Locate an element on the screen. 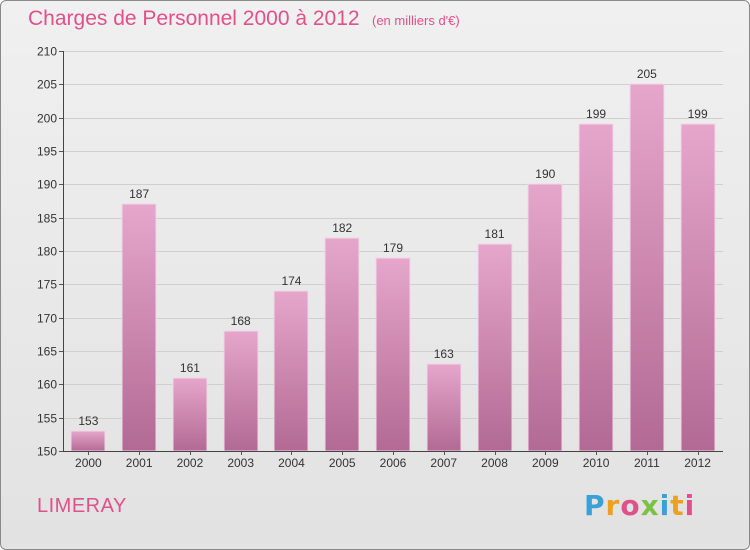  x-tick-label: 2009 is located at coordinates (545, 463).